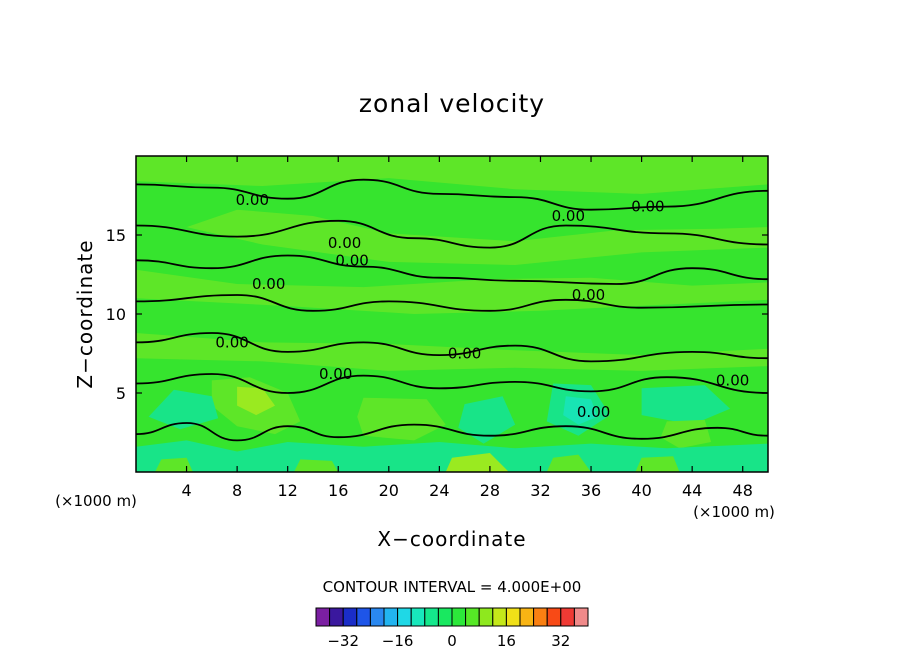  Describe the element at coordinates (116, 235) in the screenshot. I see `y-tick-label: 15` at that location.